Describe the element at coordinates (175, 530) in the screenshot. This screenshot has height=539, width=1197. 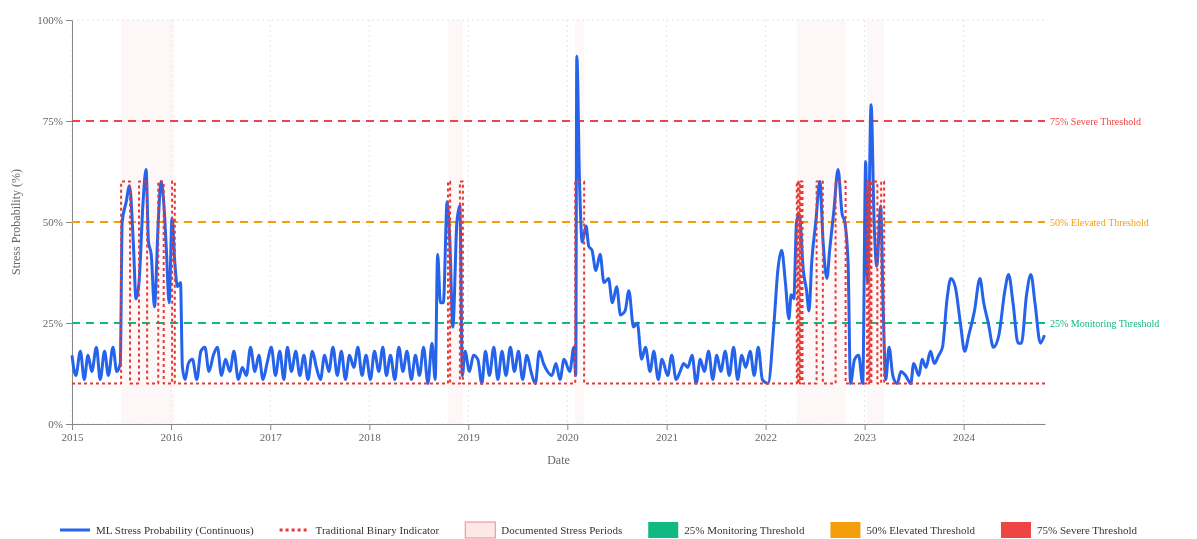
I see `legend-label: ML Stress Probability (Continuous)` at that location.